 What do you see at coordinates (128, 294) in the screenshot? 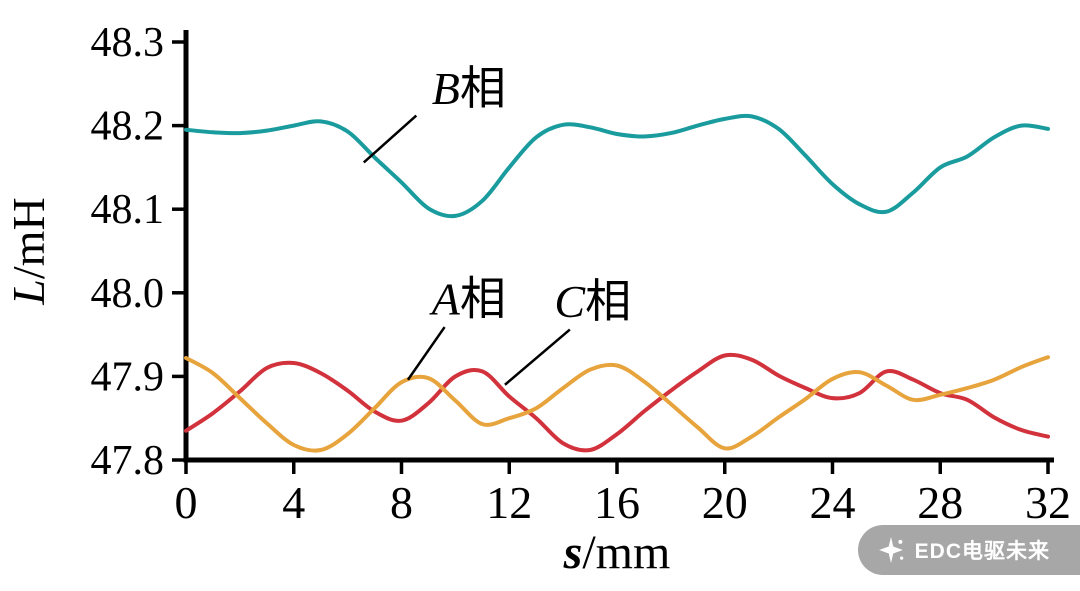
I see `y-tick-label: 48.0` at bounding box center [128, 294].